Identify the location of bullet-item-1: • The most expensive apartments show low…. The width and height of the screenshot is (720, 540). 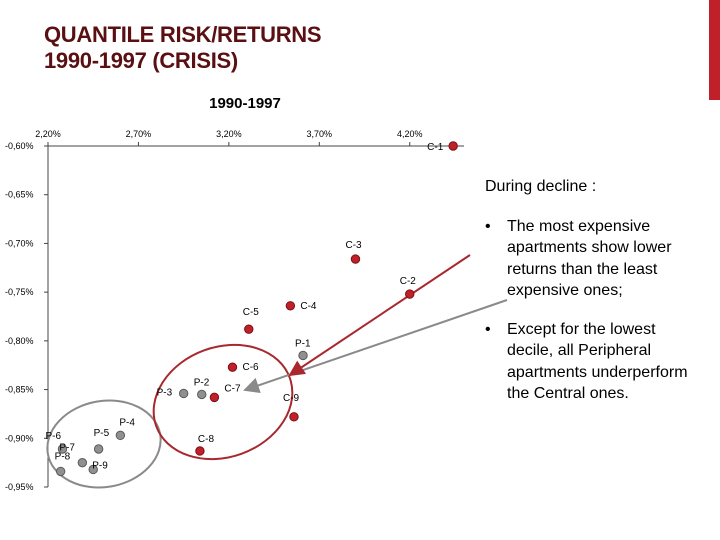
(595, 259).